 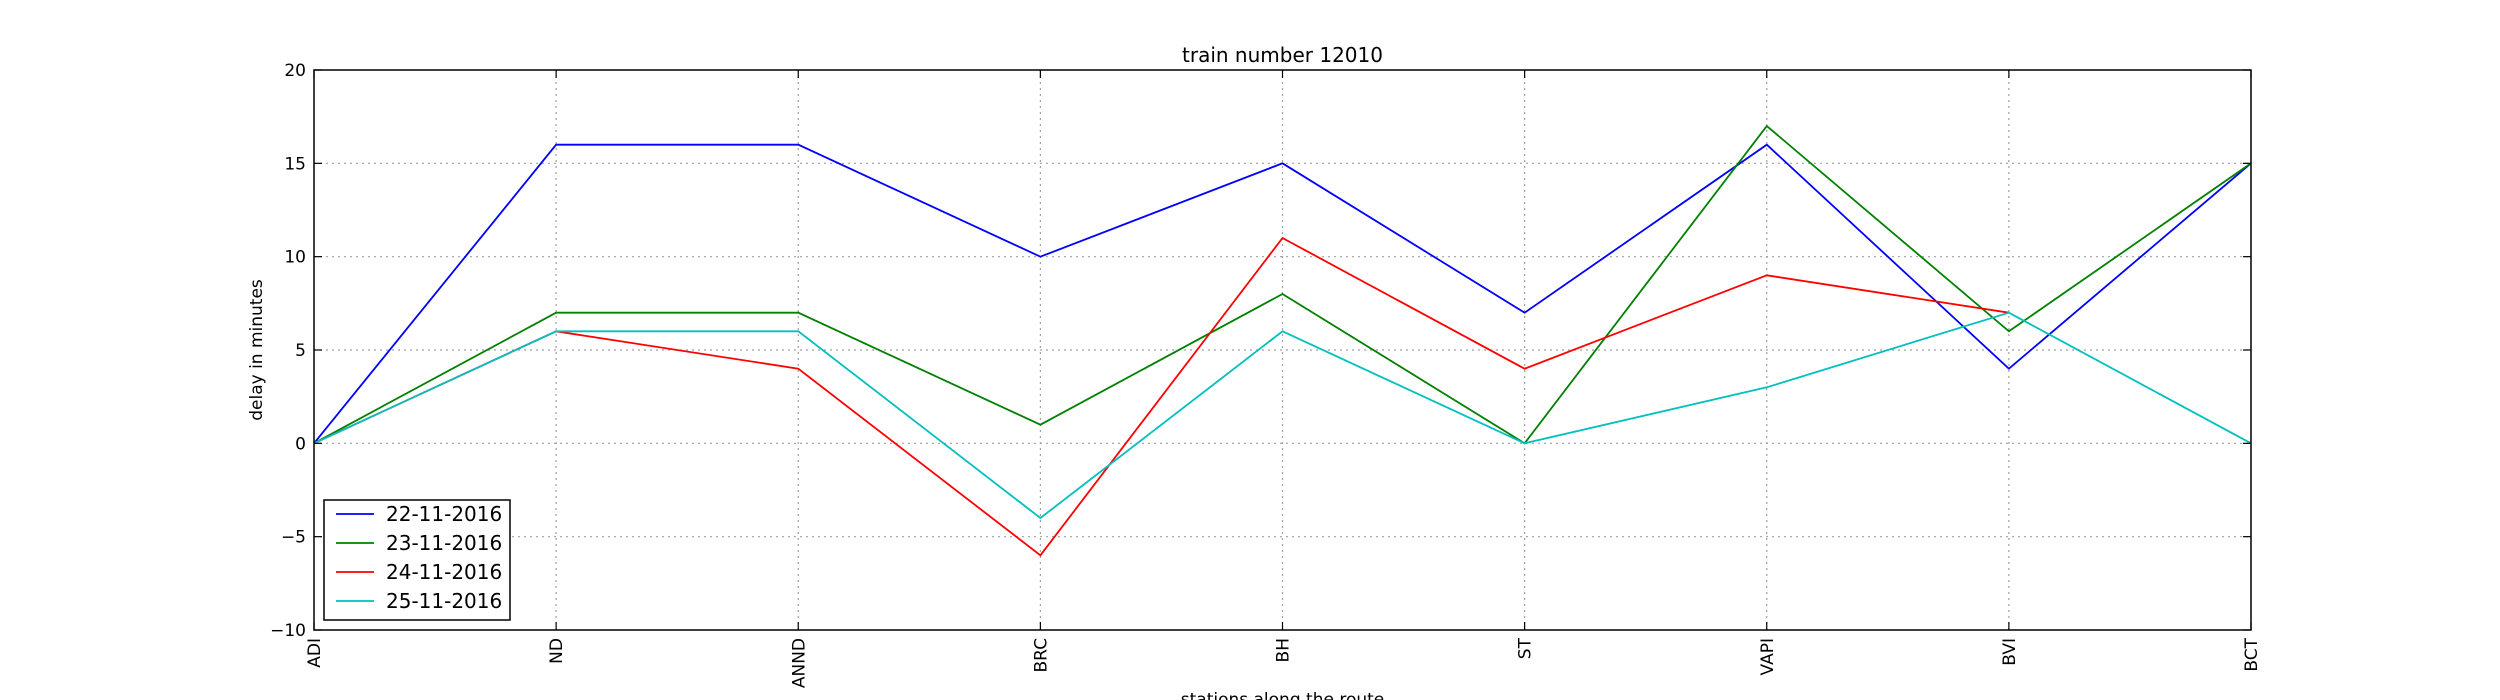 I want to click on y-tick-label: −10, so click(x=288, y=631).